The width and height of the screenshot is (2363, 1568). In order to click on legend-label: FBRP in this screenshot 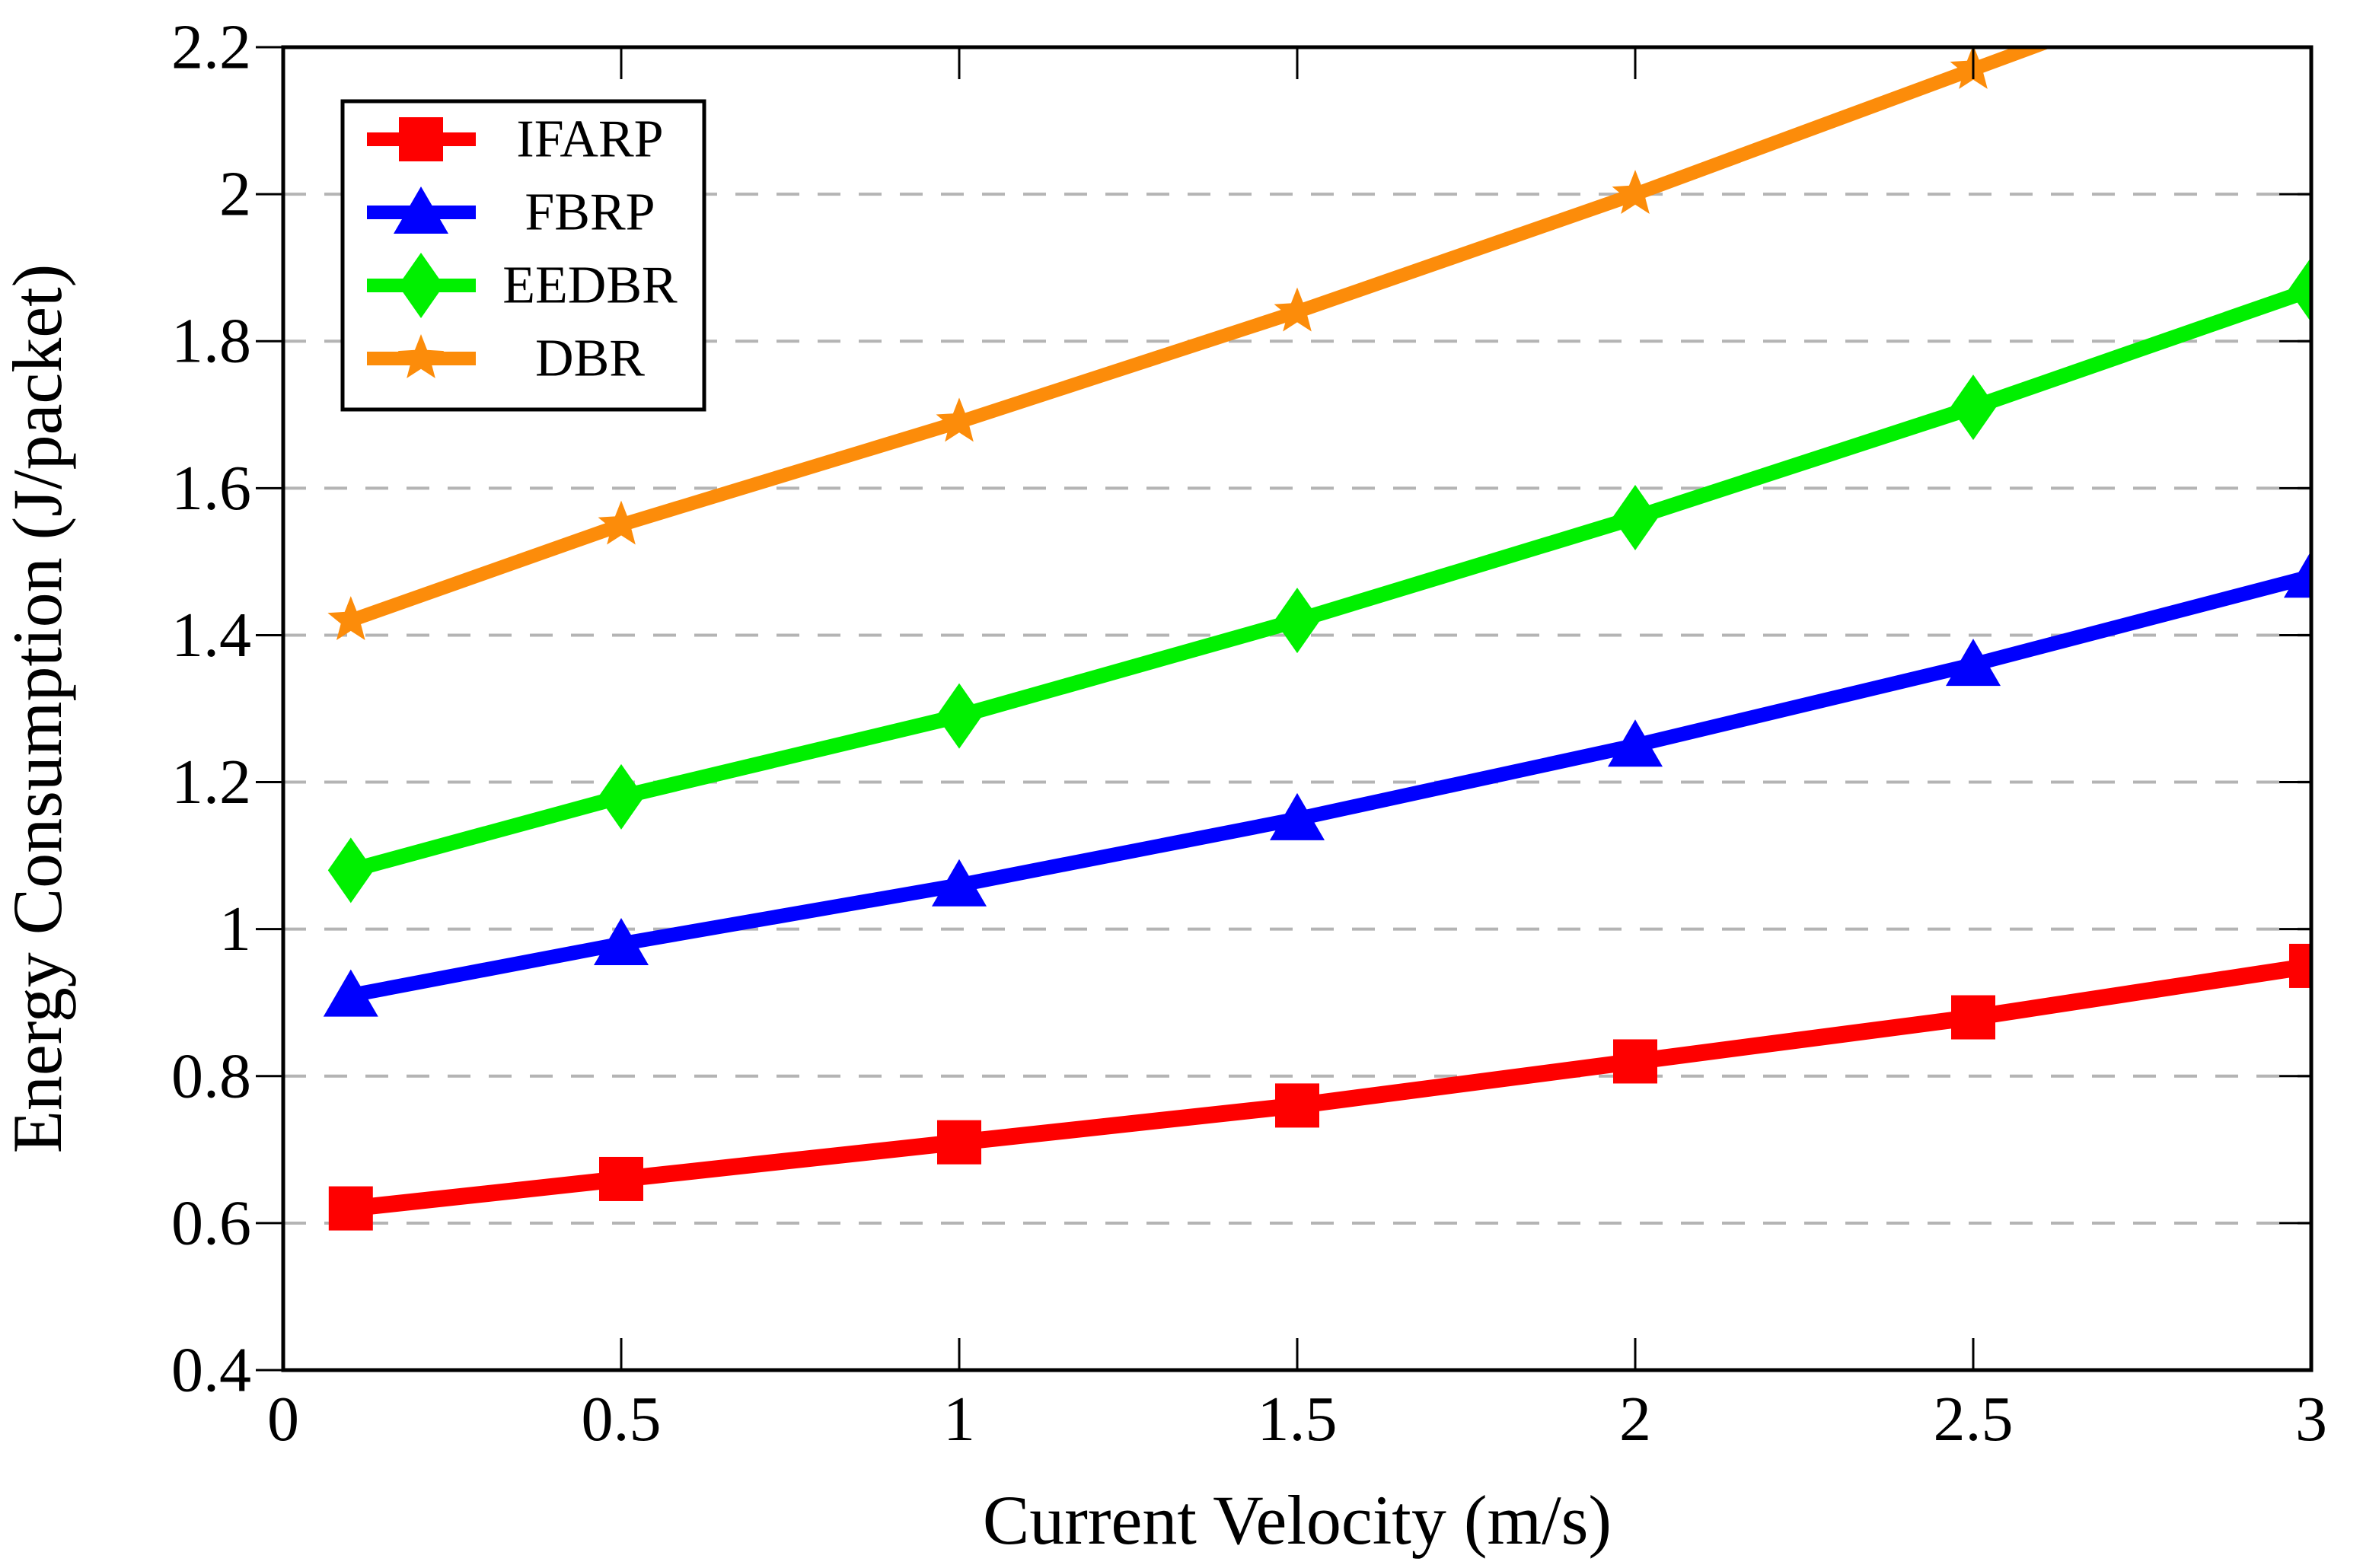, I will do `click(590, 212)`.